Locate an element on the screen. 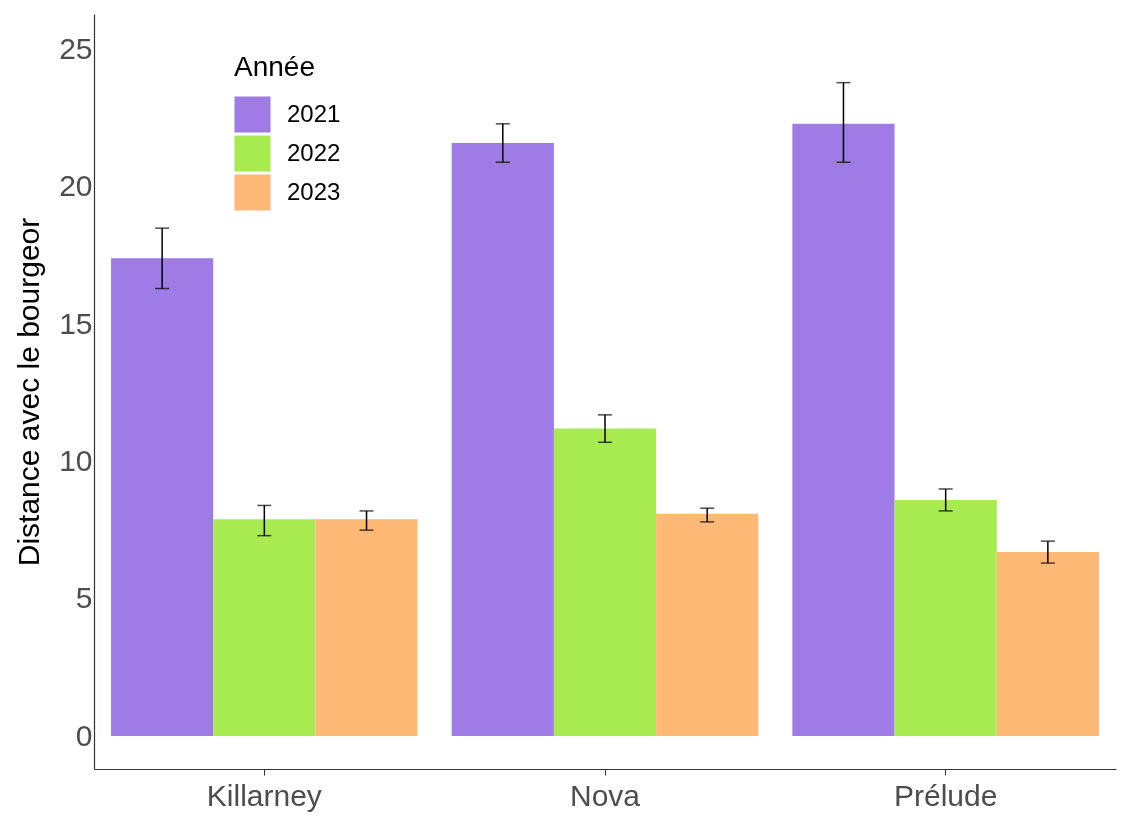 The width and height of the screenshot is (1138, 829). x-tick-label: Prélude is located at coordinates (945, 795).